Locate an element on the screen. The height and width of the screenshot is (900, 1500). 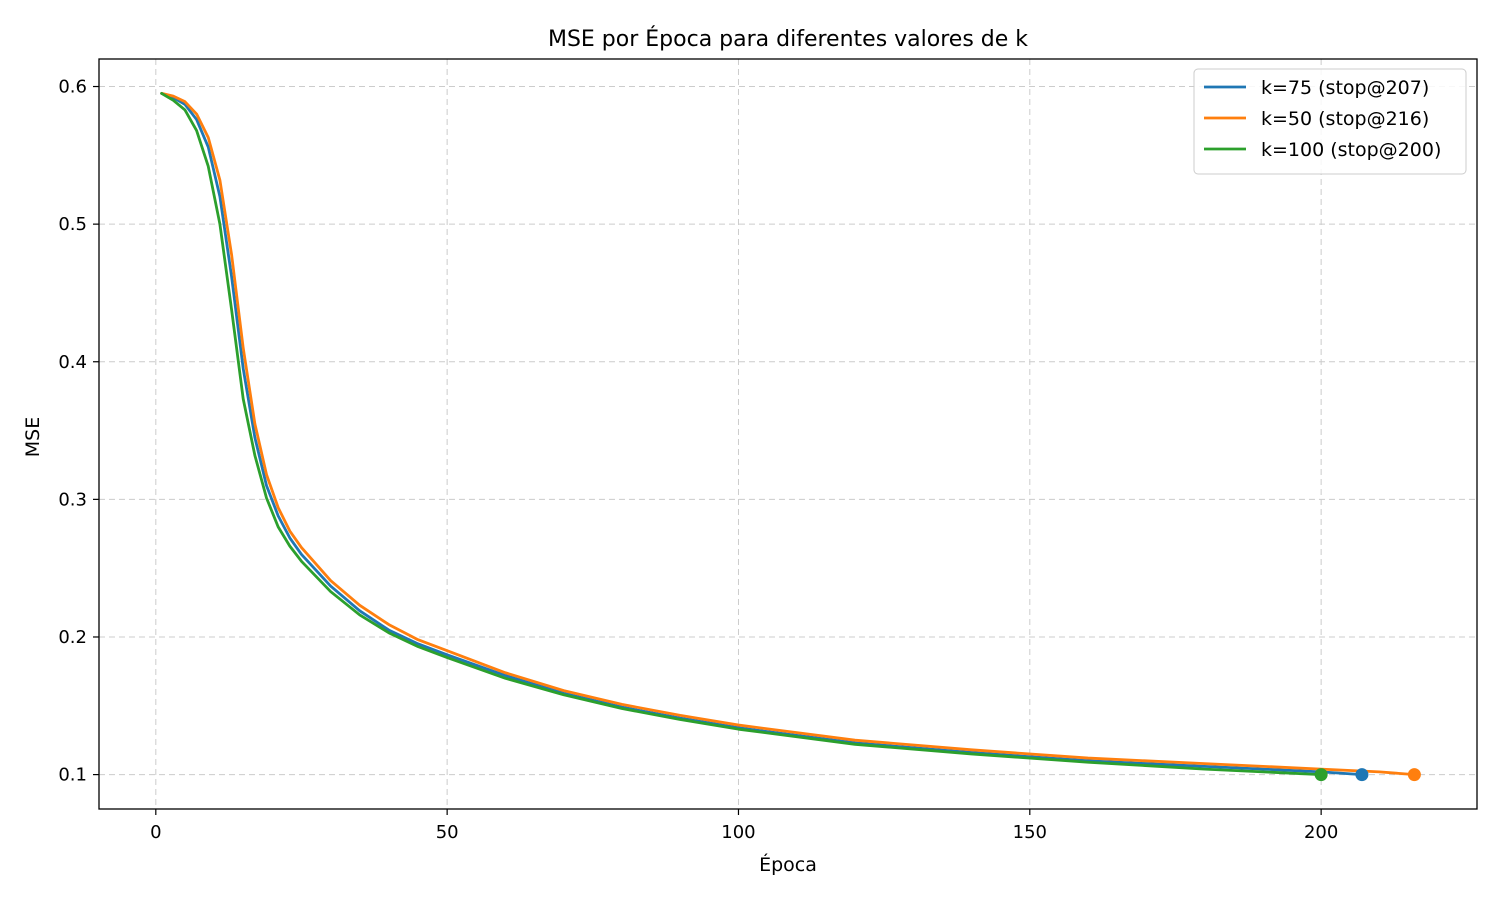
x-axis: 0 50 100 150 200 is located at coordinates (744, 826).